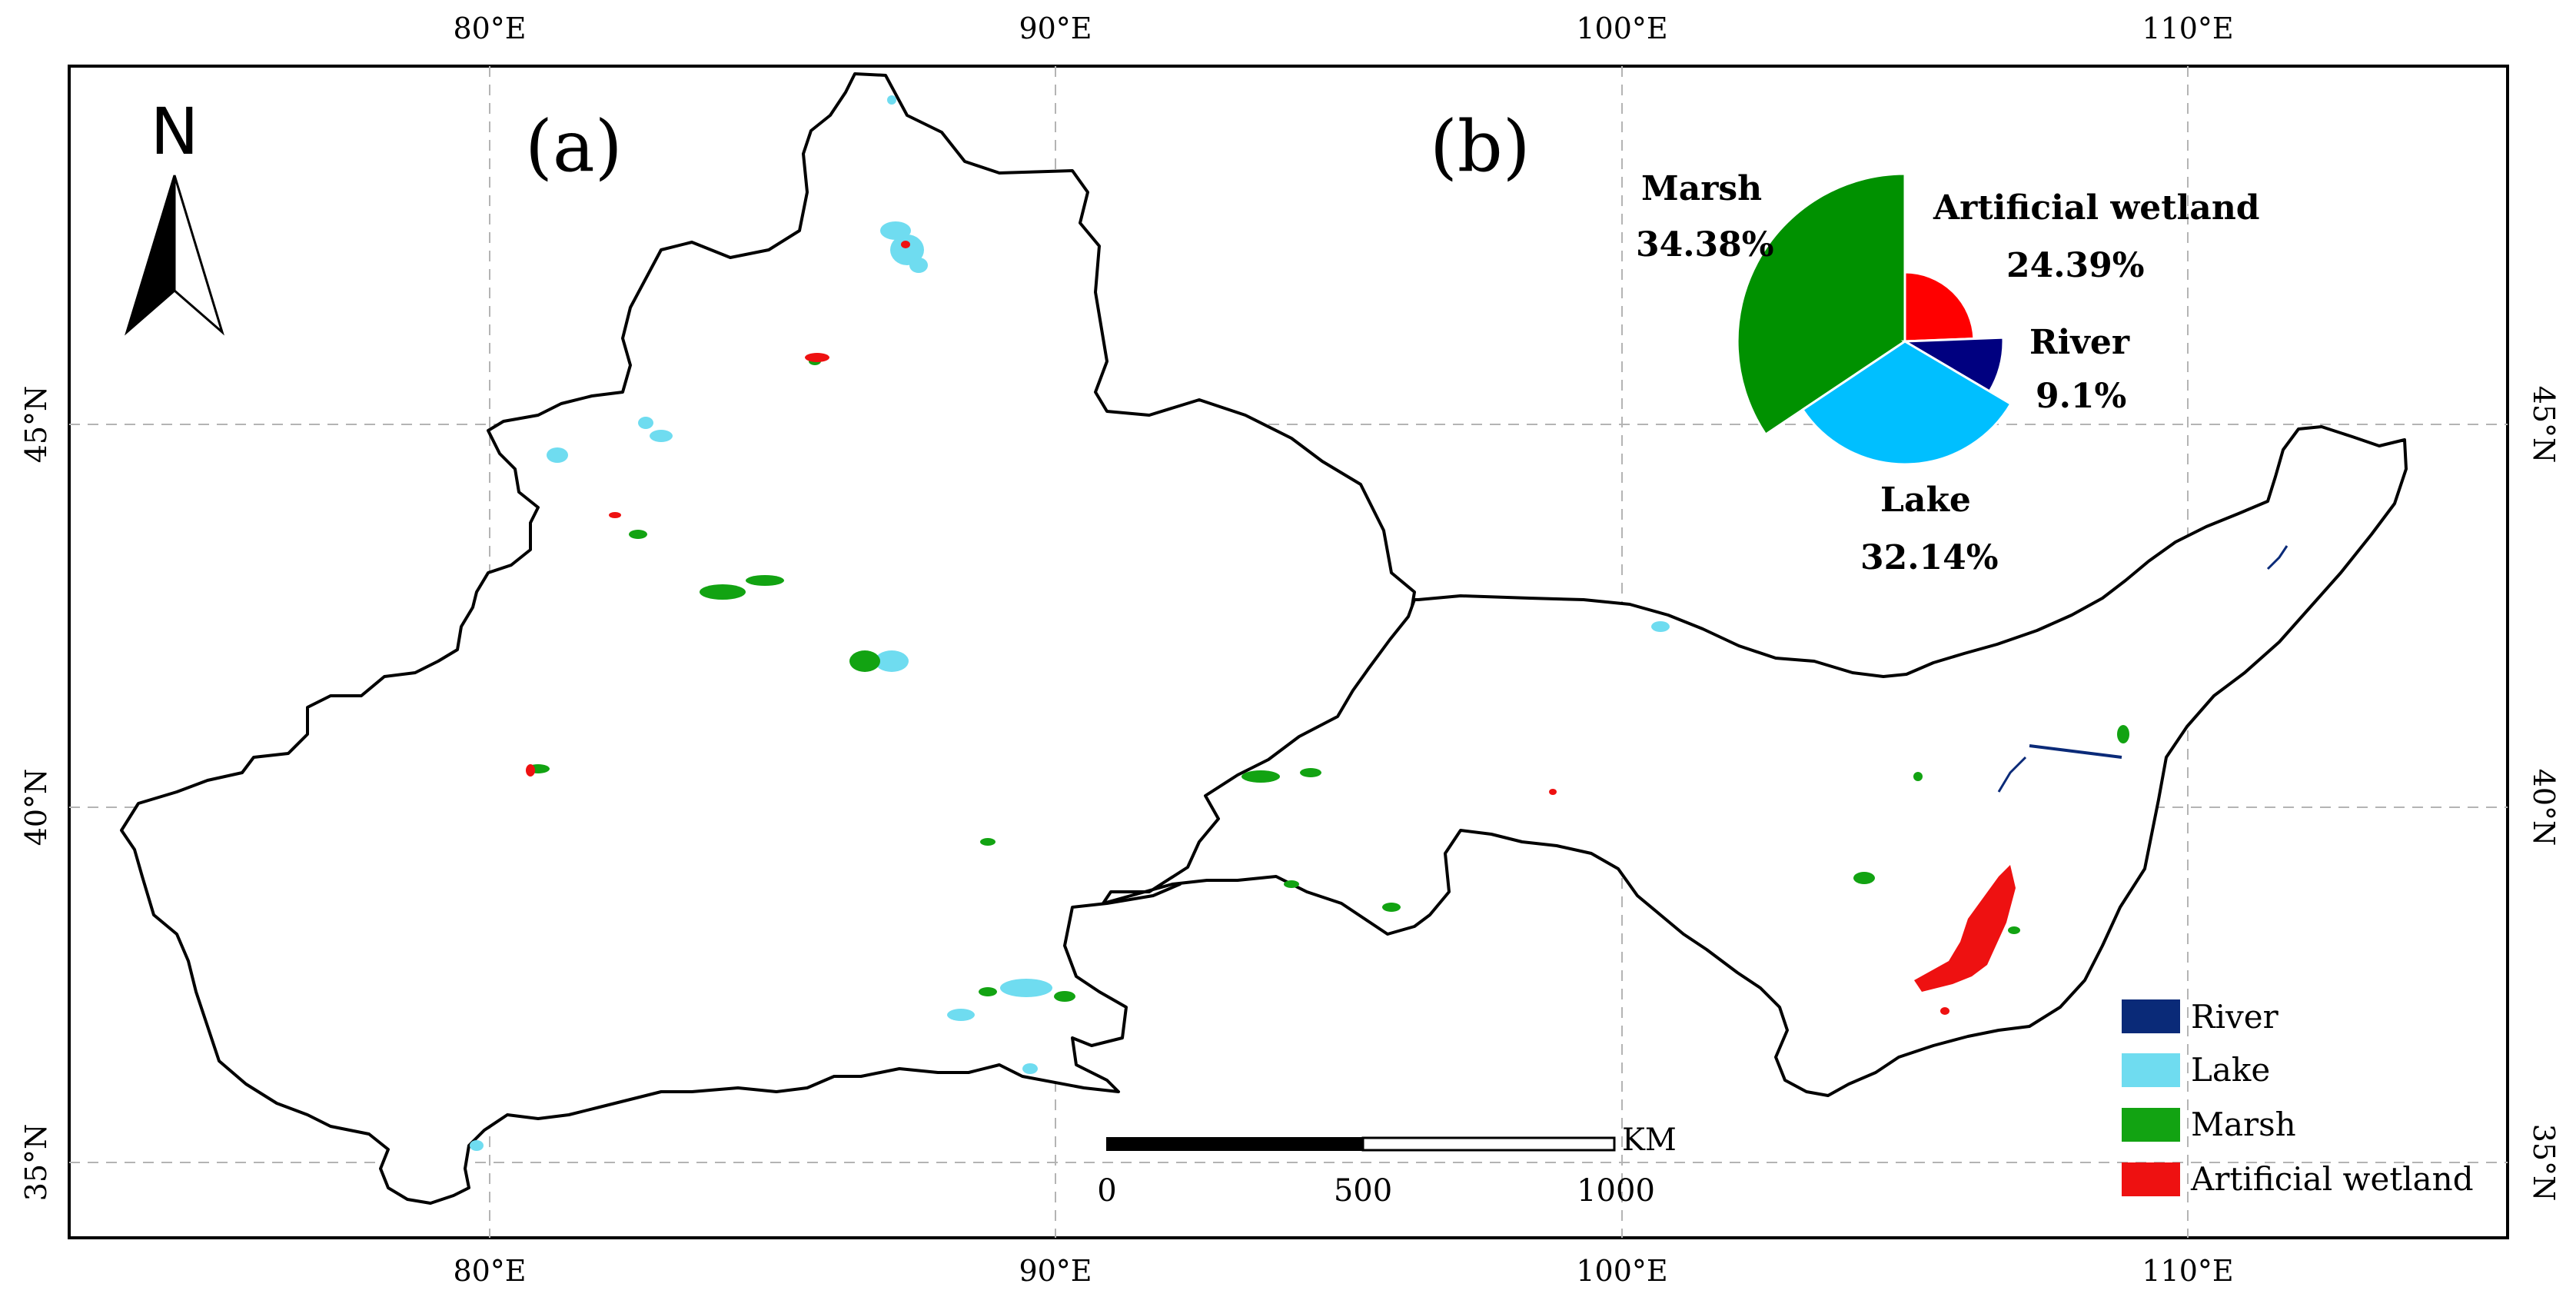  Describe the element at coordinates (2544, 1163) in the screenshot. I see `lat-label-right-35: 35°N` at that location.